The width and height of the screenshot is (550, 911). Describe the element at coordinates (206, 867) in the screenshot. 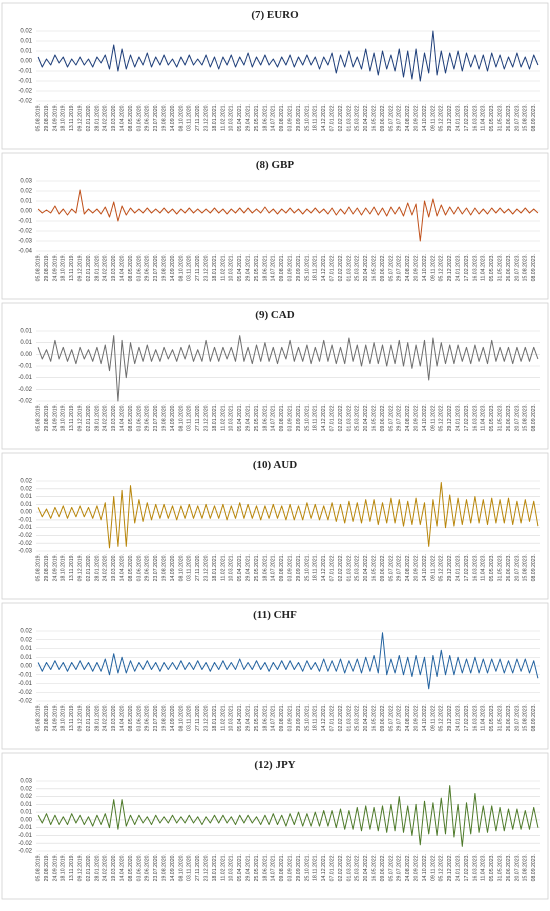

I see `x-tick-label: 23.12.2020.` at that location.